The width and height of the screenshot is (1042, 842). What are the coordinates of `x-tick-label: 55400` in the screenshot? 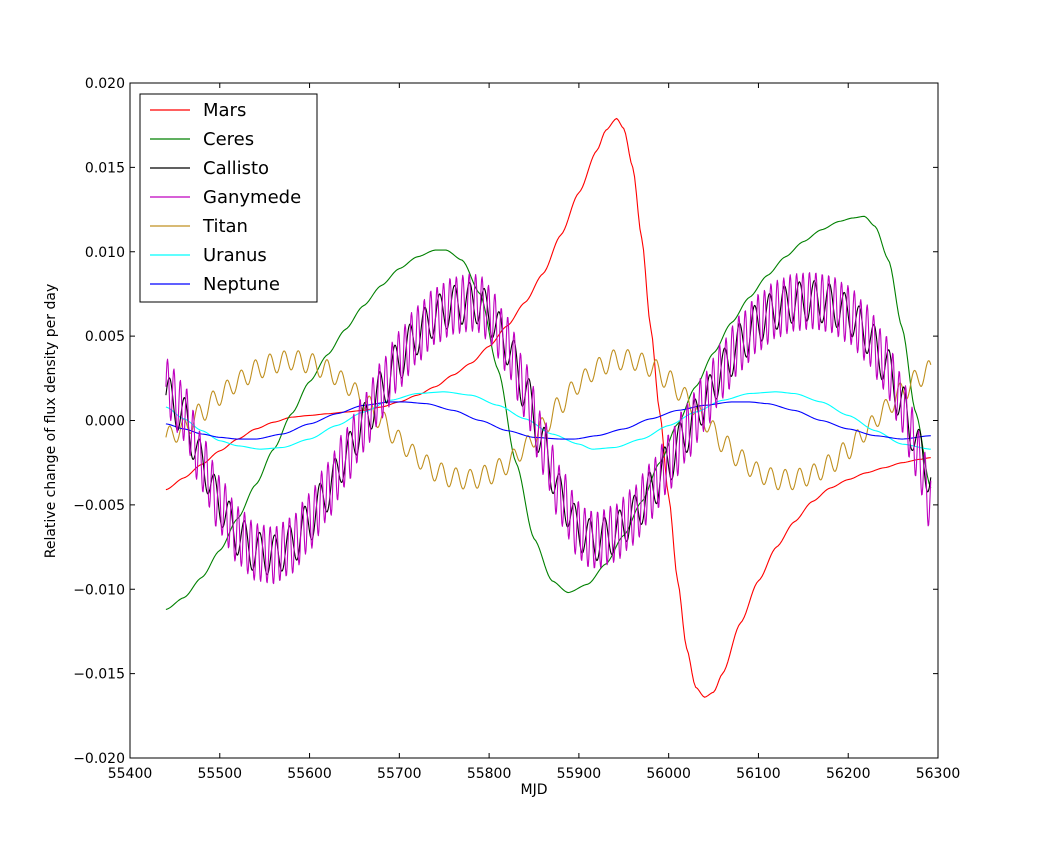 It's located at (130, 774).